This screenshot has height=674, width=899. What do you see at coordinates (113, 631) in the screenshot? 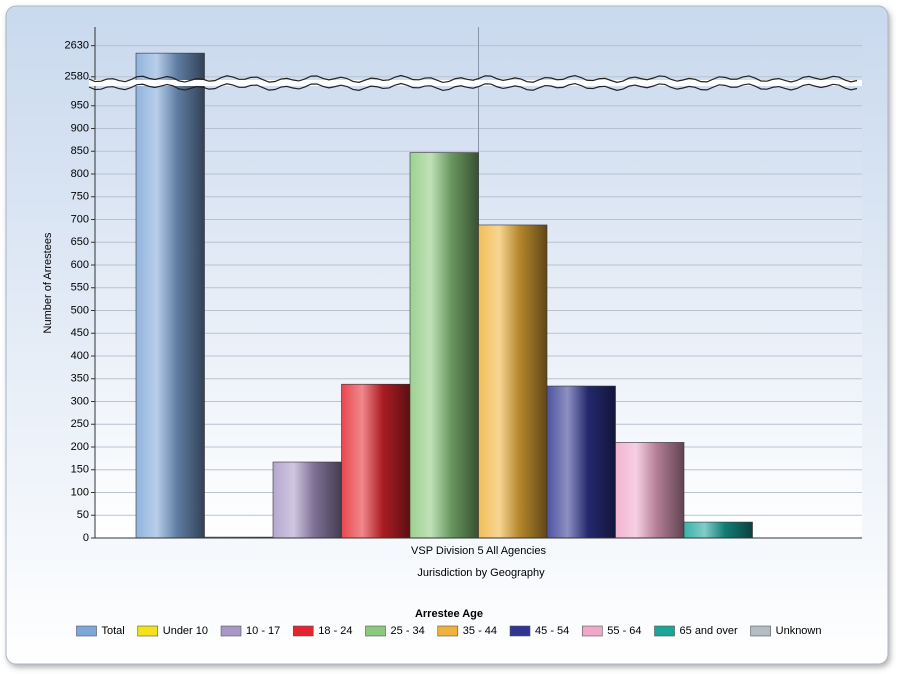
I see `legend-label: Total` at bounding box center [113, 631].